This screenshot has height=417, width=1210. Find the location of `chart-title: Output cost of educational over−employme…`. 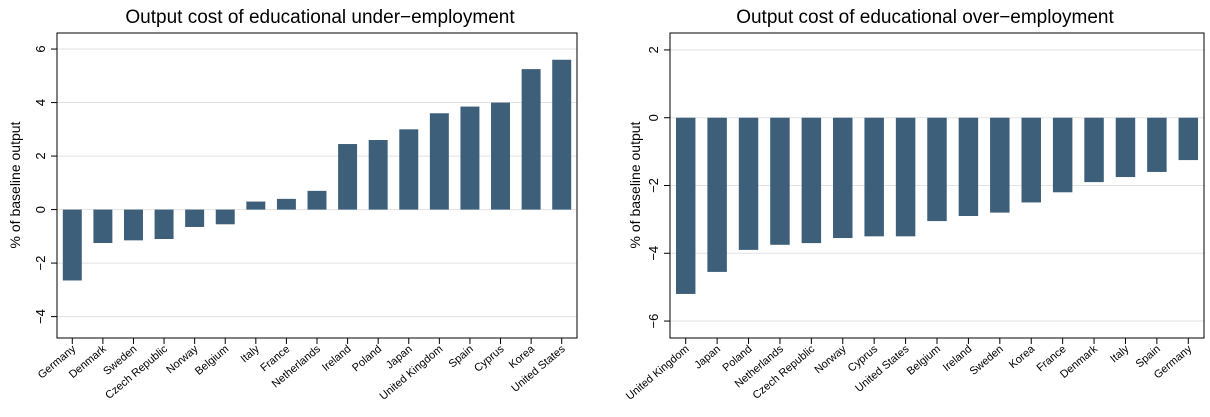

chart-title: Output cost of educational over−employme… is located at coordinates (925, 17).